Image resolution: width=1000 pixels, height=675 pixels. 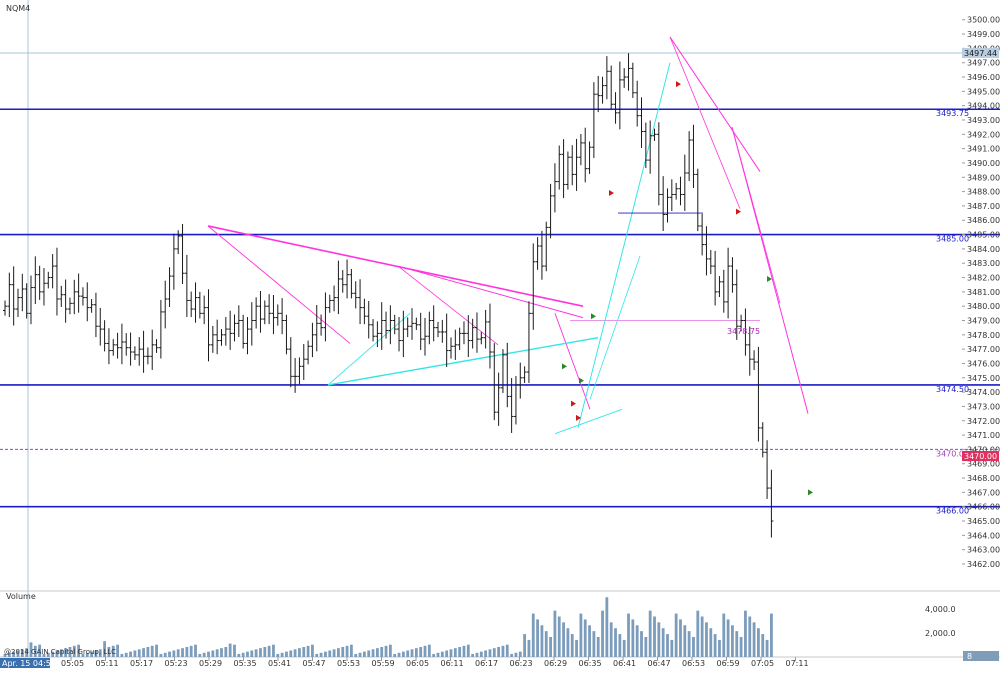 I want to click on time-tick-label: 07:05, so click(x=762, y=663).